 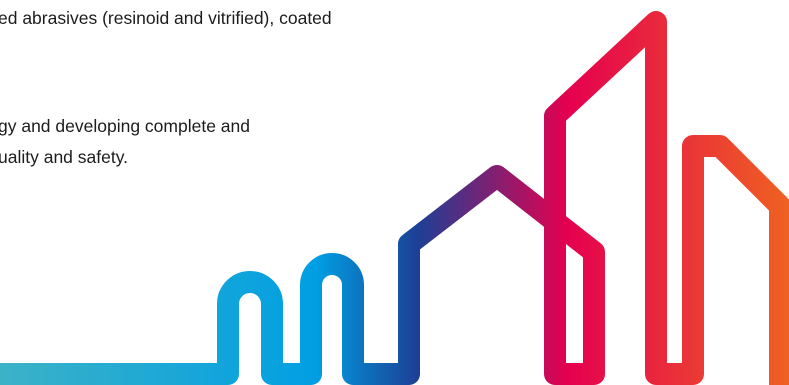 What do you see at coordinates (64, 157) in the screenshot?
I see `body-text-line-3: uality and safety.` at bounding box center [64, 157].